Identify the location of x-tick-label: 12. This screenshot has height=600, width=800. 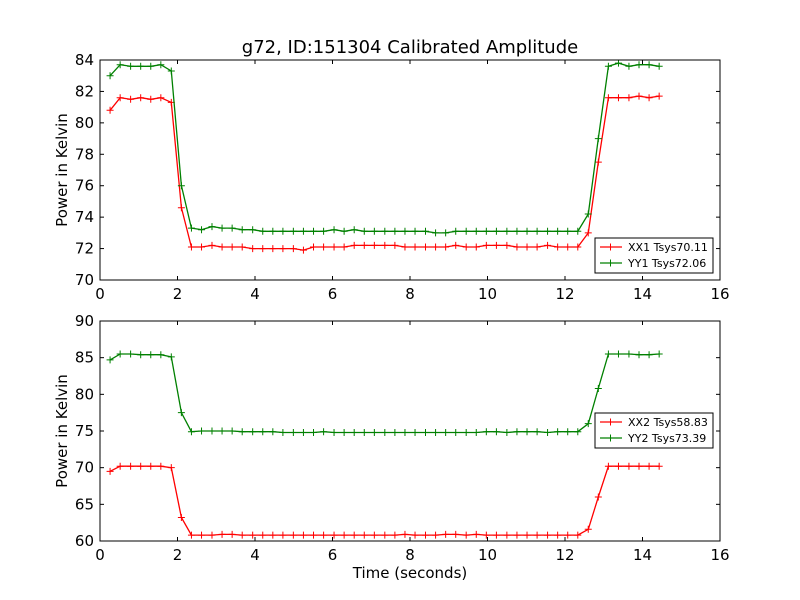
(564, 294).